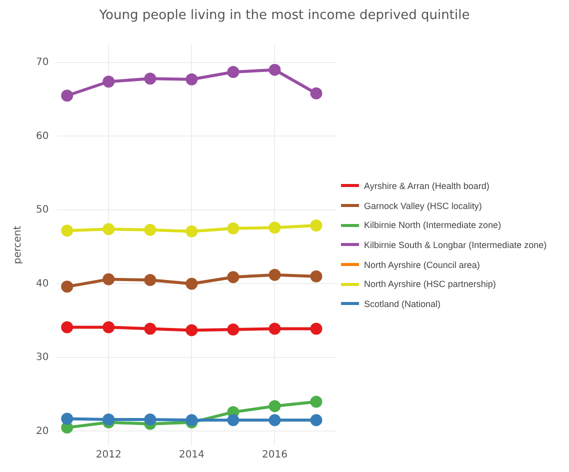 The width and height of the screenshot is (569, 472). What do you see at coordinates (42, 62) in the screenshot?
I see `y-tick-label: 70` at bounding box center [42, 62].